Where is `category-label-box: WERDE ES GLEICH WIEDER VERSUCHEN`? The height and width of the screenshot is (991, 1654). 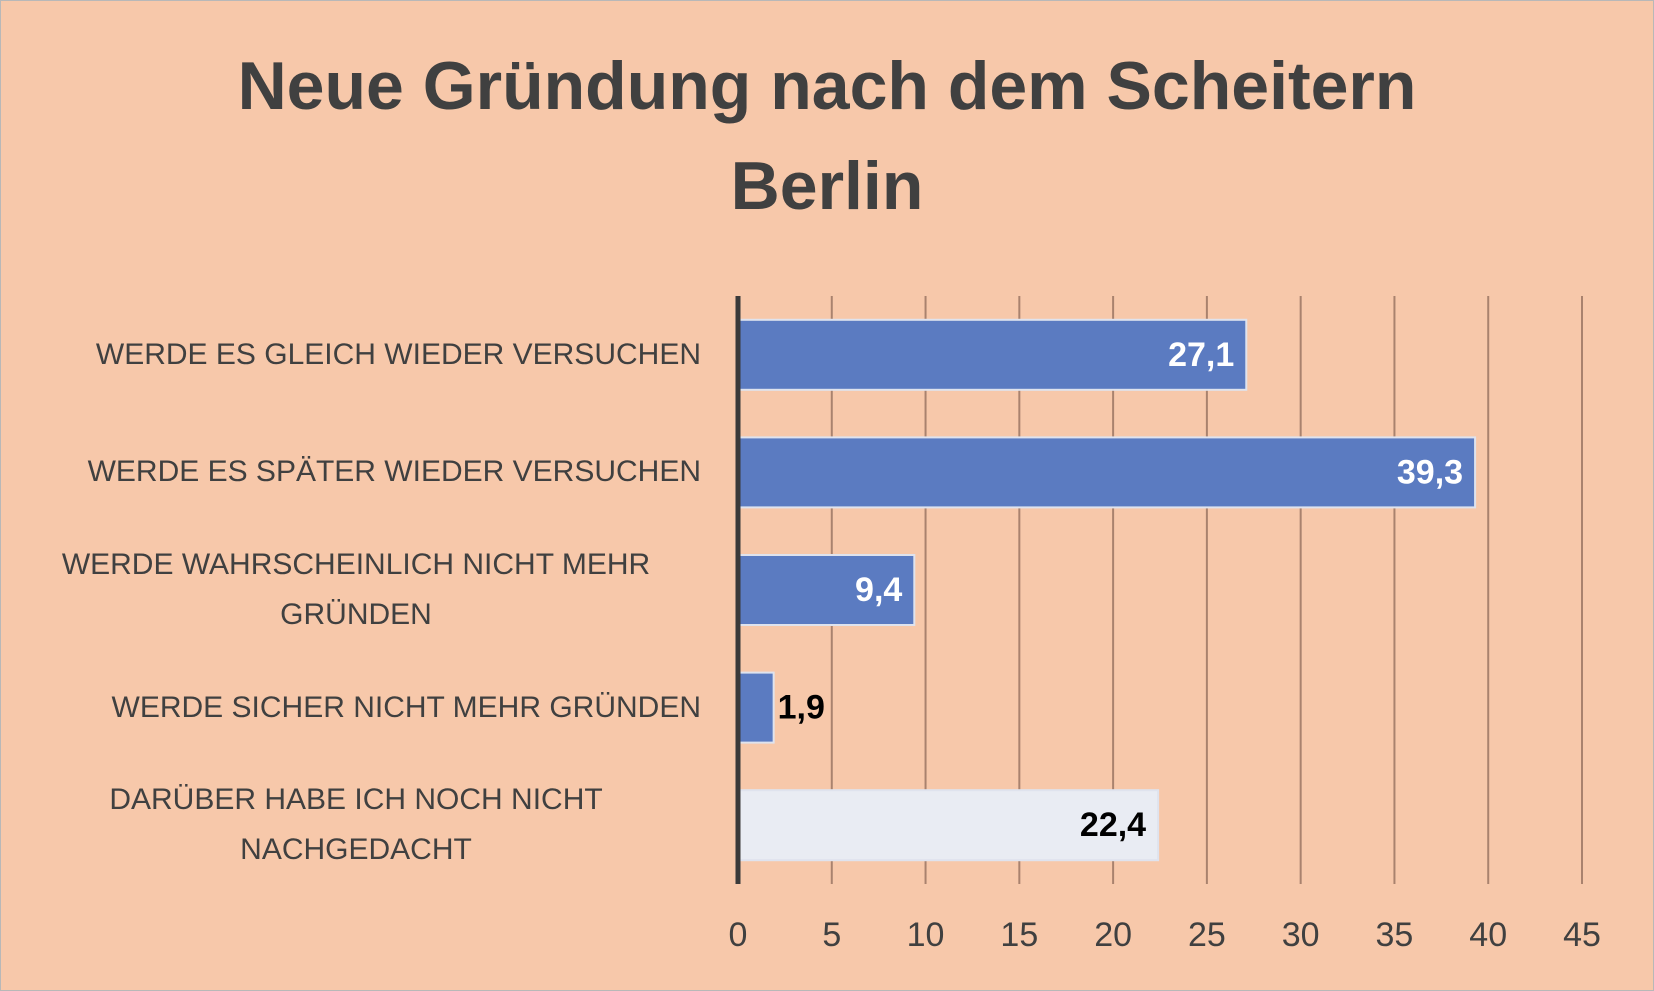 category-label-box: WERDE ES GLEICH WIEDER VERSUCHEN is located at coordinates (356, 355).